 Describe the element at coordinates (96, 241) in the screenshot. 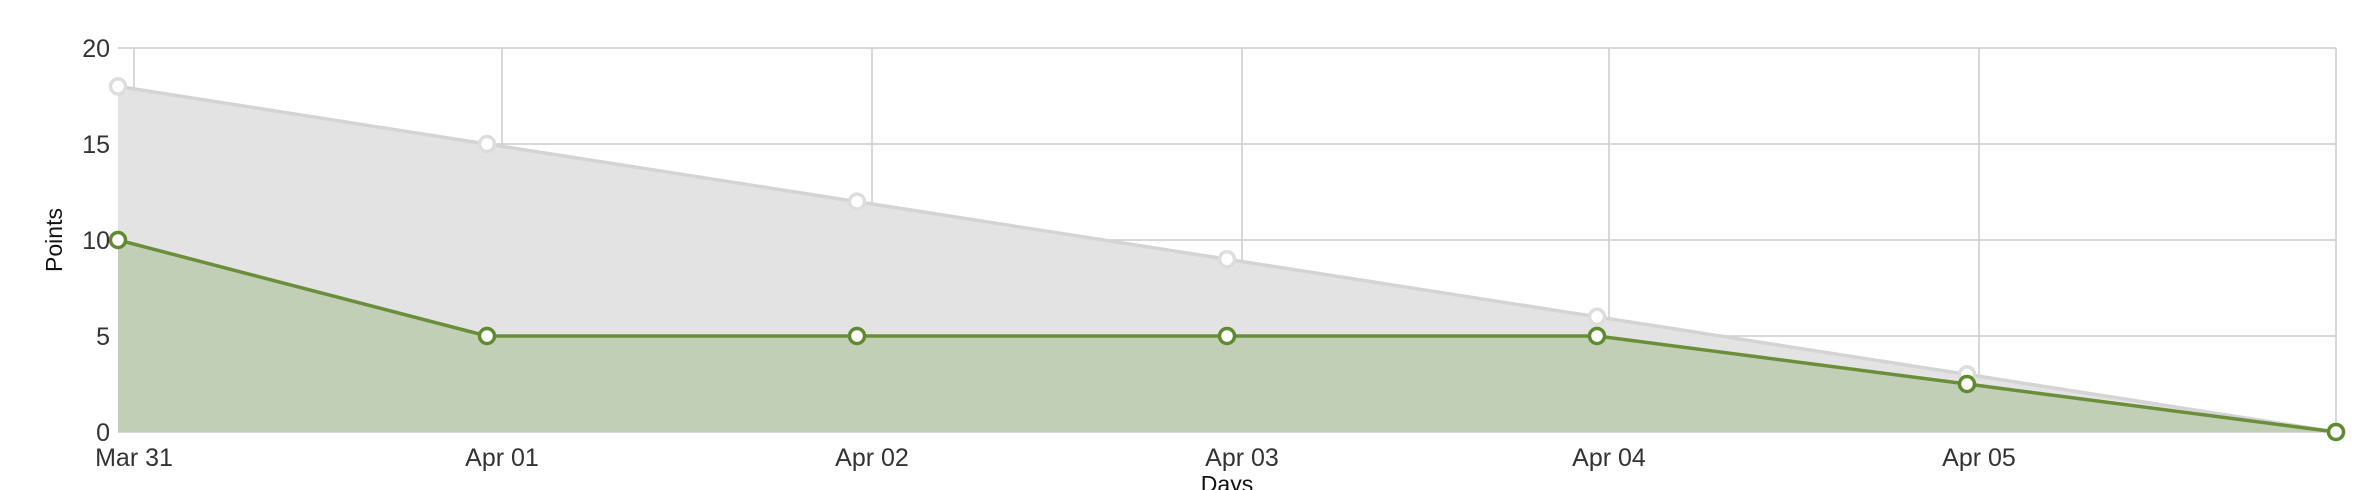

I see `y-tick-label: 10` at that location.